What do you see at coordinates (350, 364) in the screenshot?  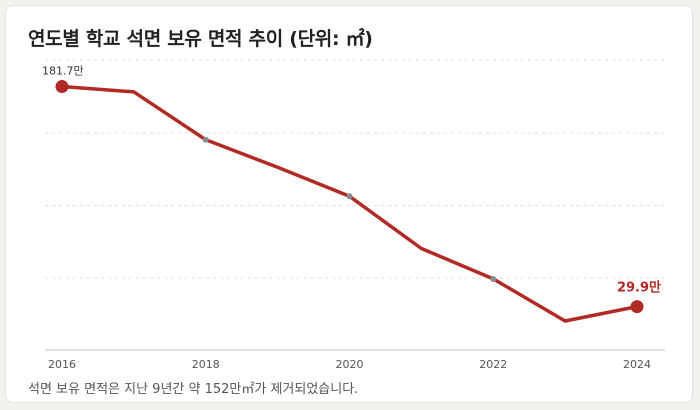 I see `x-tick-label: 2020` at bounding box center [350, 364].